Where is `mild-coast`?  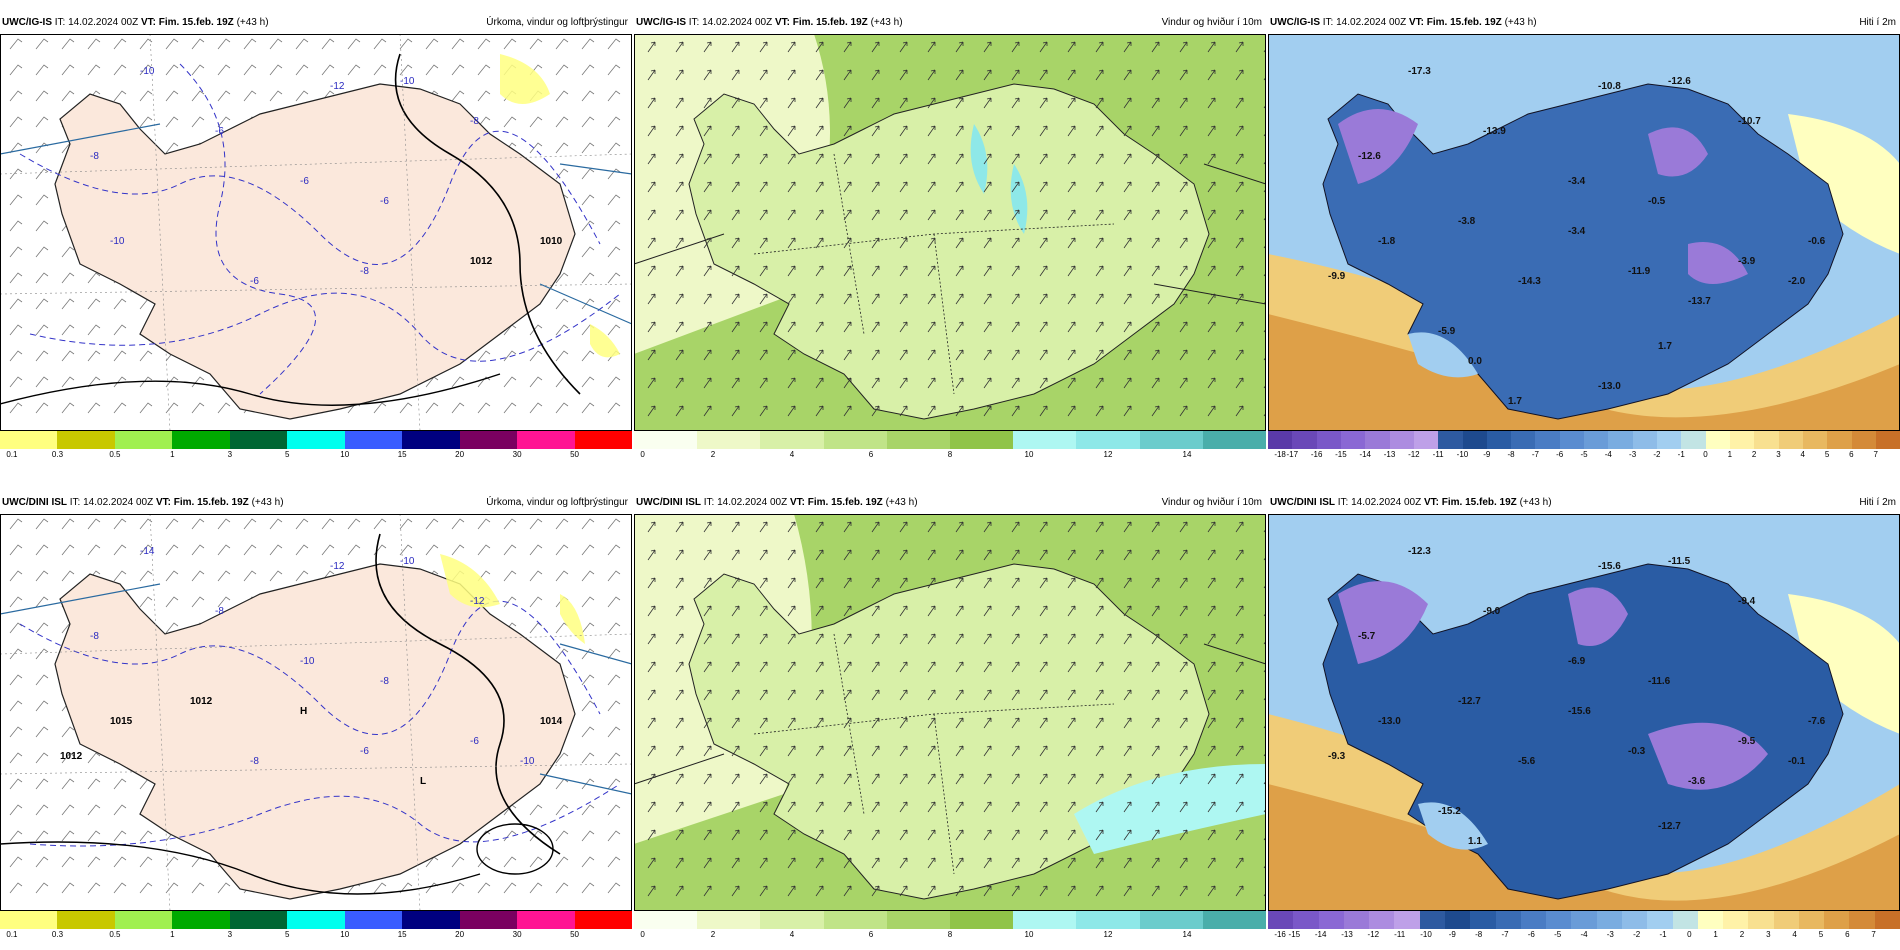 mild-coast is located at coordinates (1453, 826).